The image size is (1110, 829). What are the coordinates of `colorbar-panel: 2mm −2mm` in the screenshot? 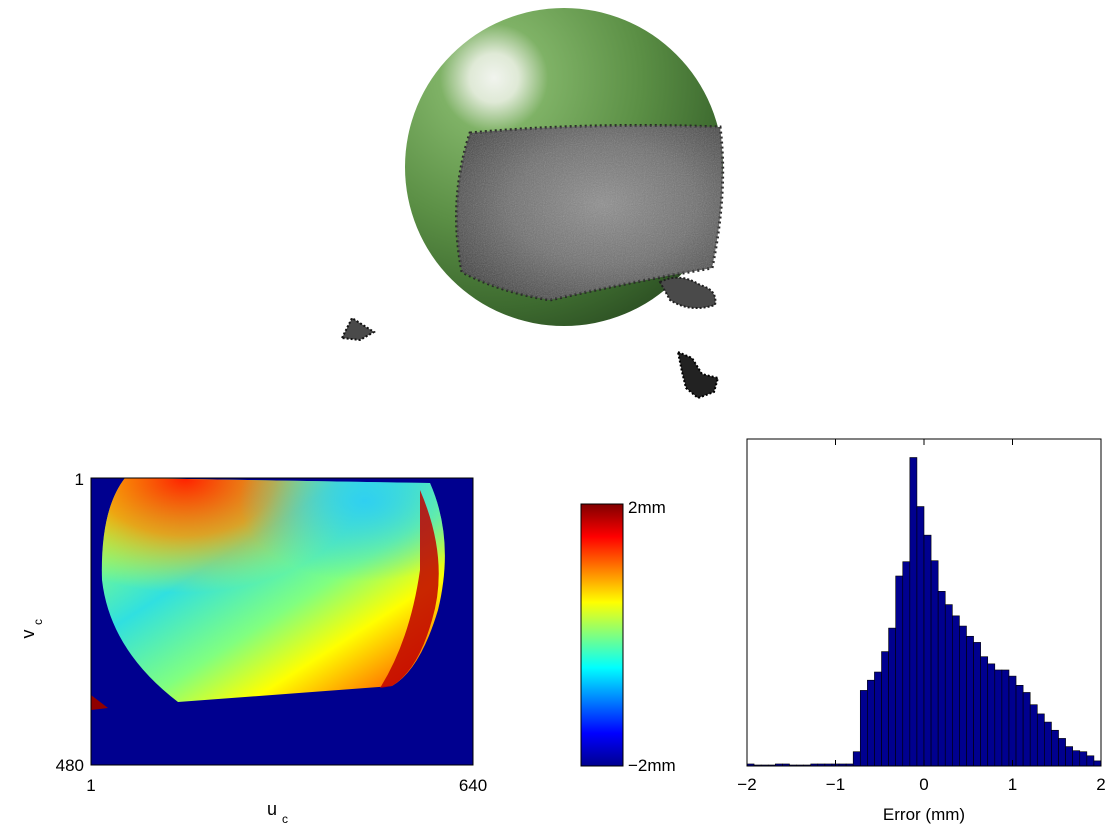 It's located at (628, 636).